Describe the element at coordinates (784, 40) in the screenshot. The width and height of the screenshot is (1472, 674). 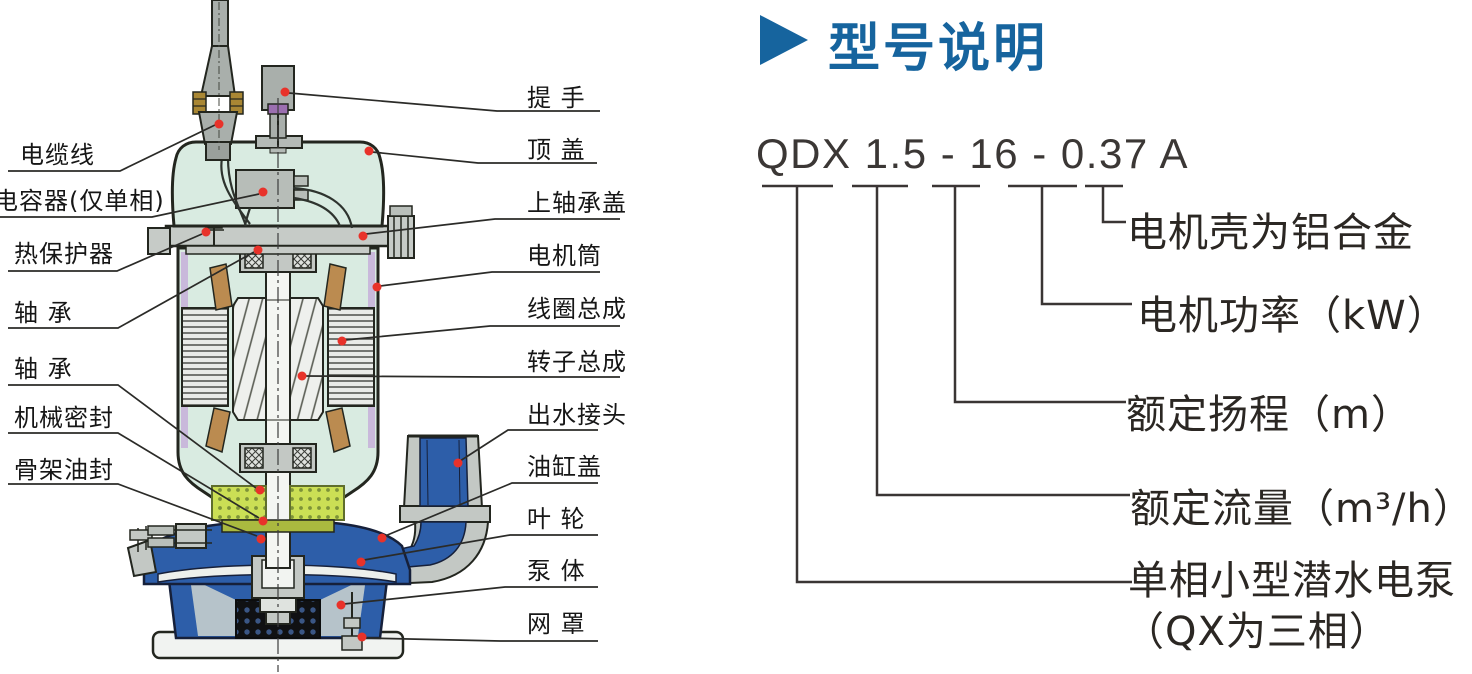
I see `play-triangle-icon` at that location.